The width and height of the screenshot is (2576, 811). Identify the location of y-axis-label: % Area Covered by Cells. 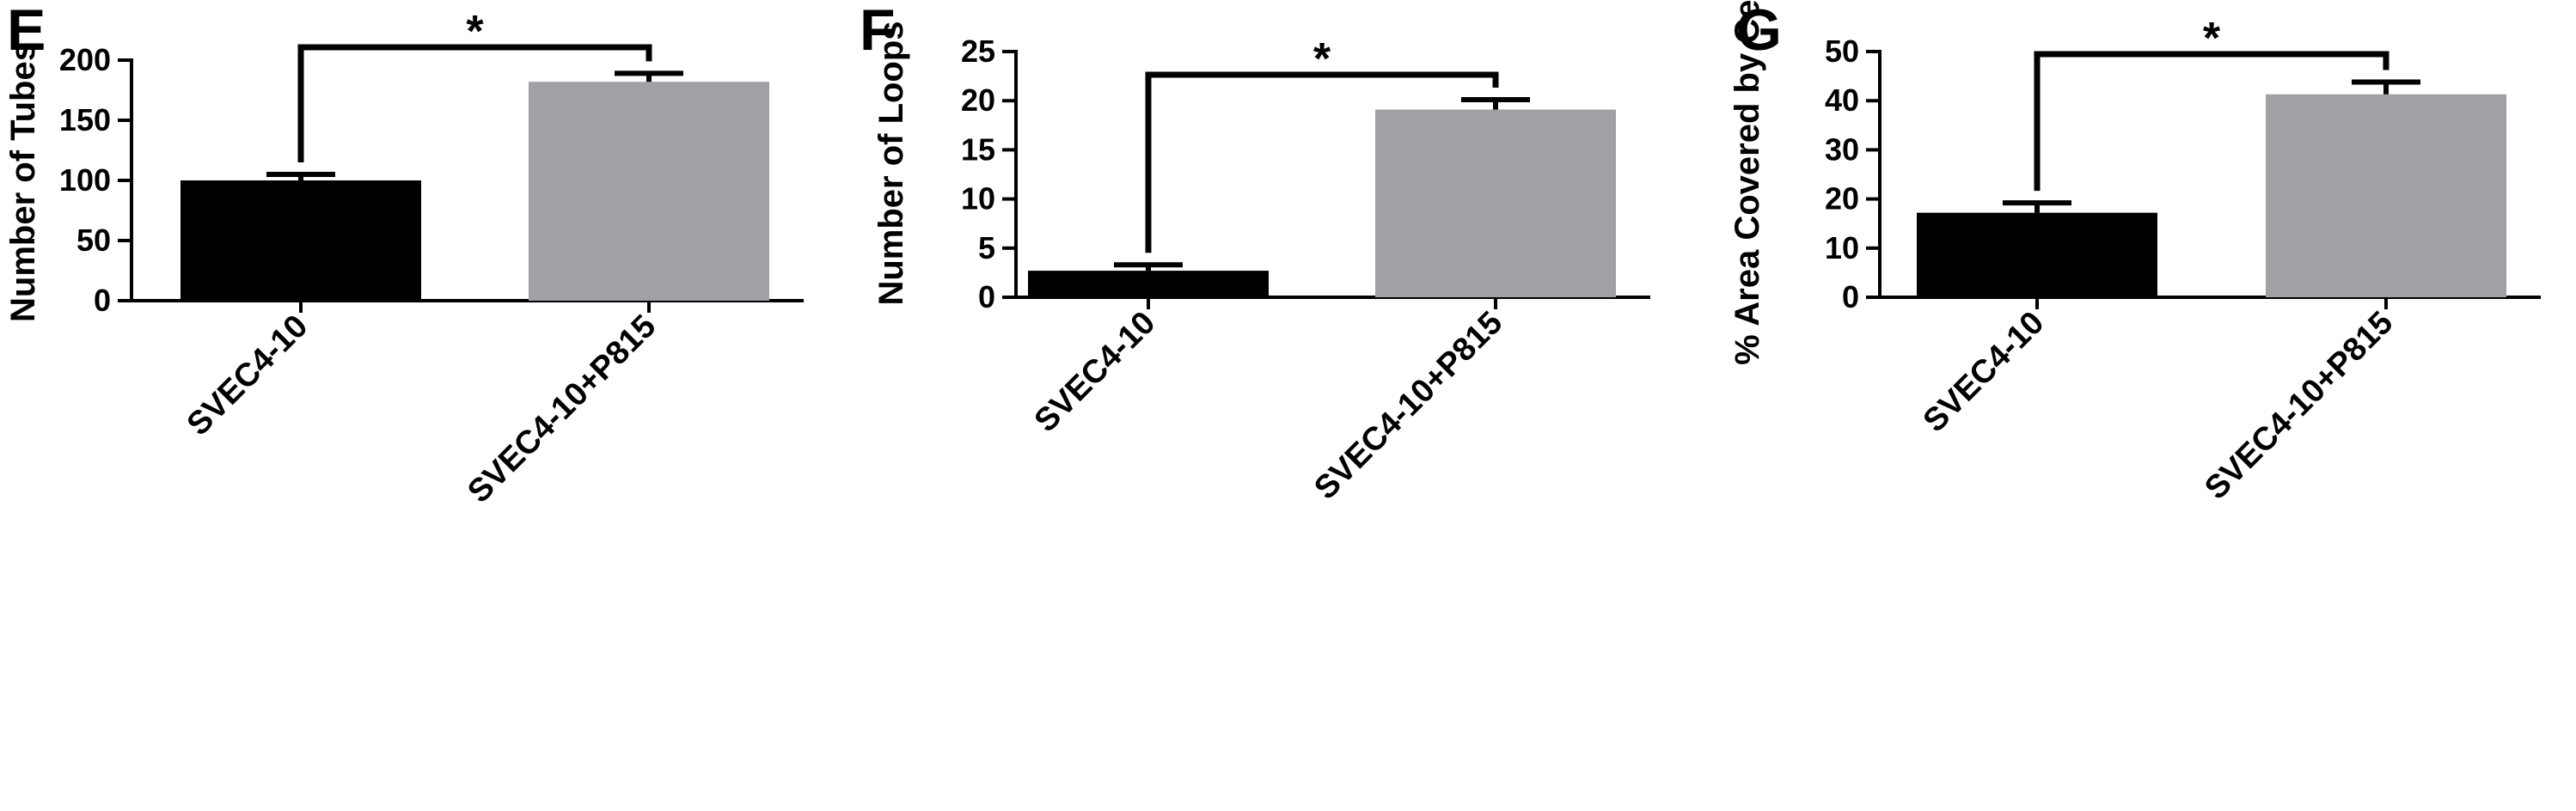
(1747, 182).